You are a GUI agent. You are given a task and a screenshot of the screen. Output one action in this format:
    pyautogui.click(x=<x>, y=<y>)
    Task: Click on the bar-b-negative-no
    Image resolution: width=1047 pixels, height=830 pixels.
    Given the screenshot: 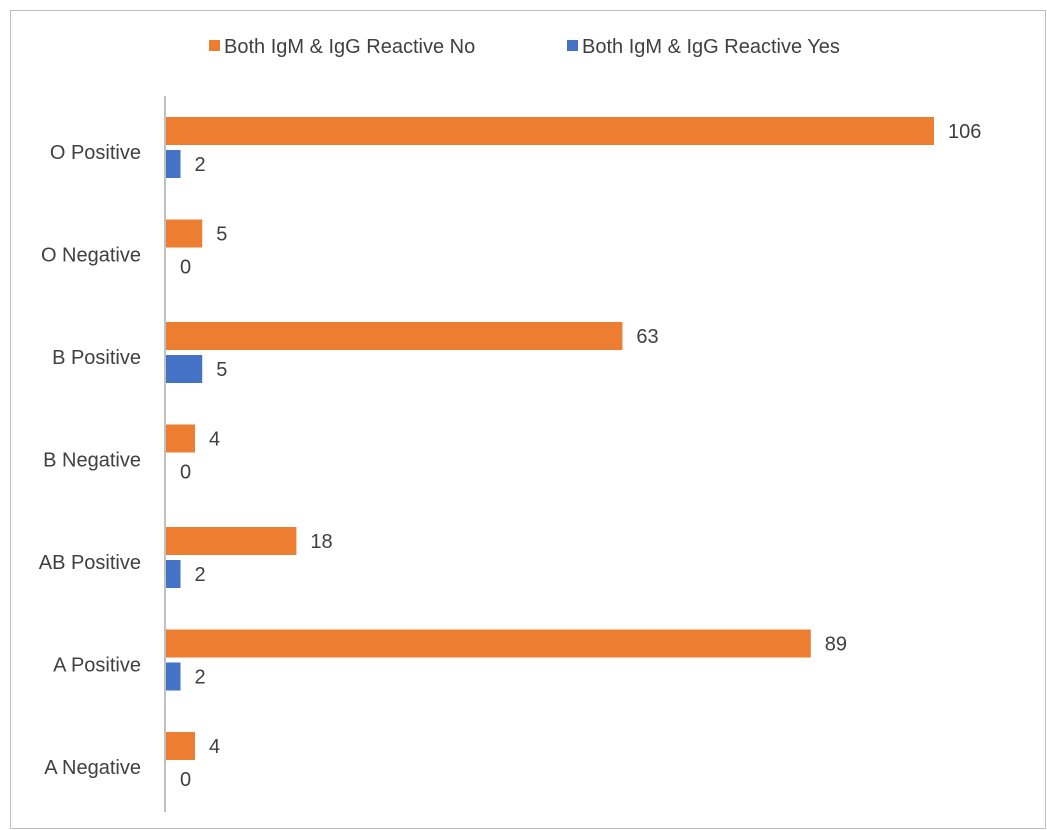 What is the action you would take?
    pyautogui.click(x=180, y=438)
    